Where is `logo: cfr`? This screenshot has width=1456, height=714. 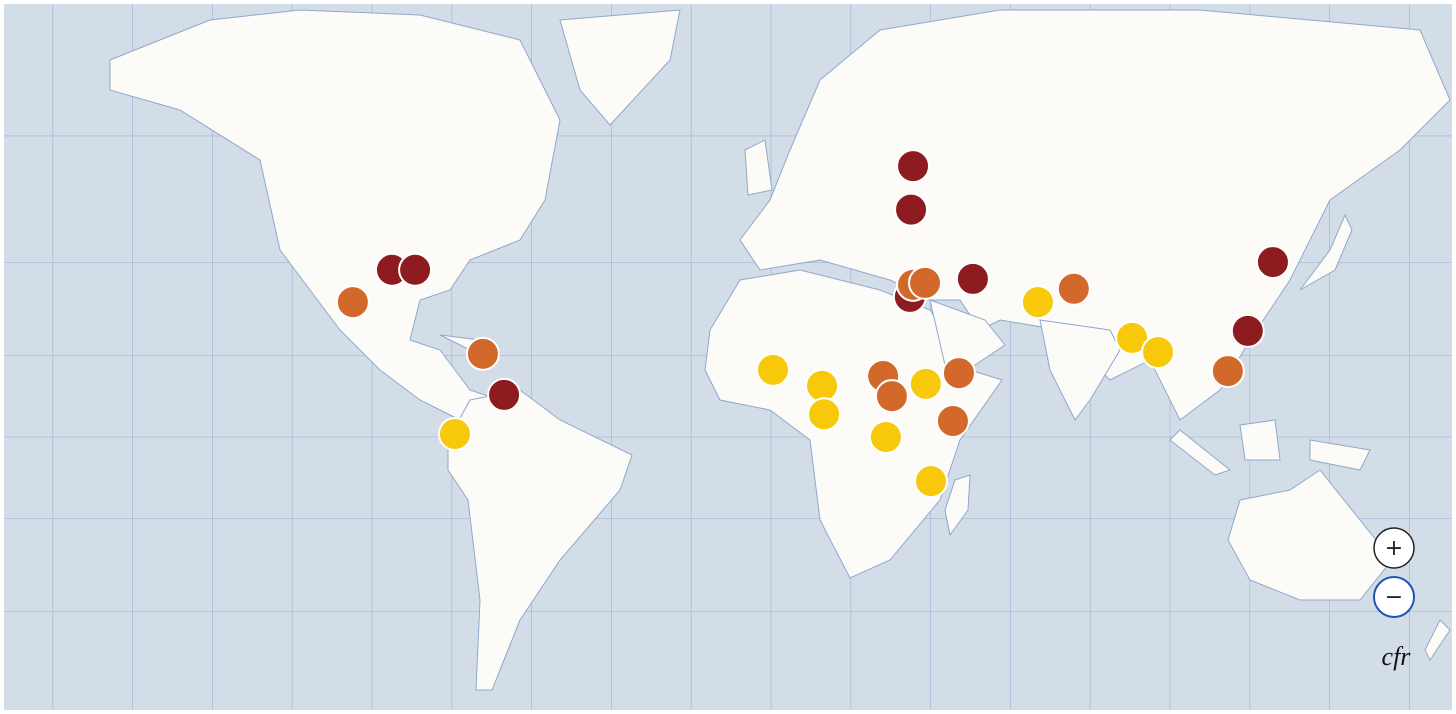 logo: cfr is located at coordinates (1397, 656).